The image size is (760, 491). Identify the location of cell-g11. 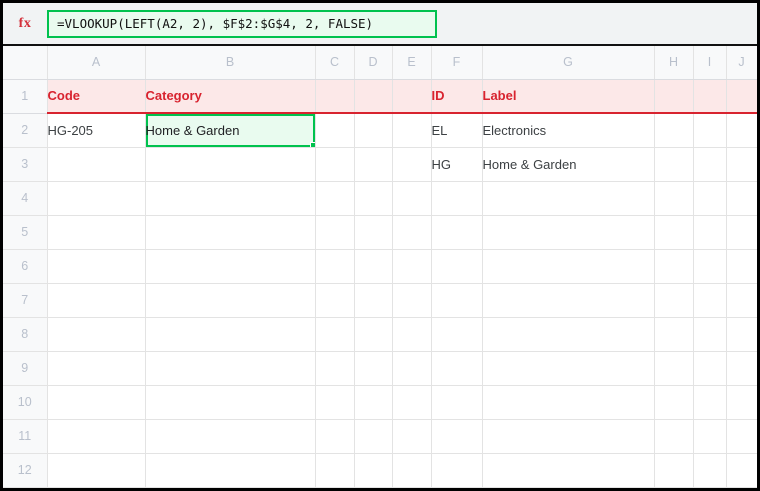
(568, 436).